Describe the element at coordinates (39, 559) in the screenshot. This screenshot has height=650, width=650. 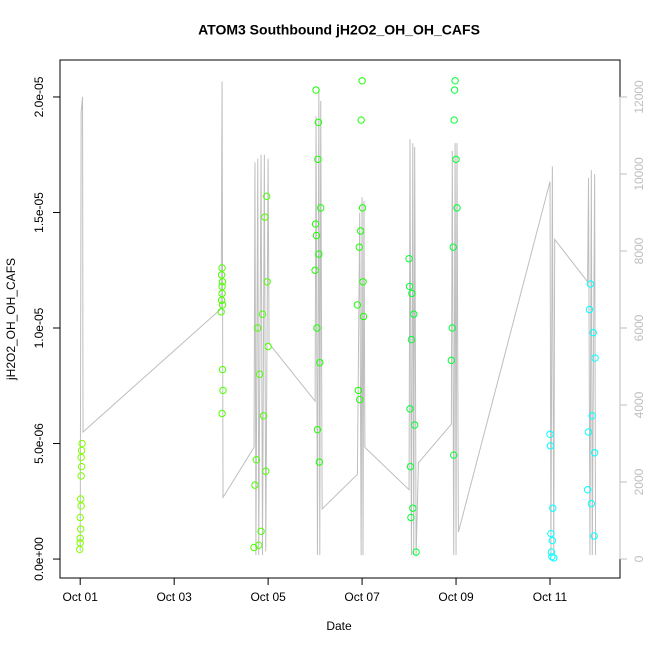
I see `y-tick-label: 0.0e+00` at that location.